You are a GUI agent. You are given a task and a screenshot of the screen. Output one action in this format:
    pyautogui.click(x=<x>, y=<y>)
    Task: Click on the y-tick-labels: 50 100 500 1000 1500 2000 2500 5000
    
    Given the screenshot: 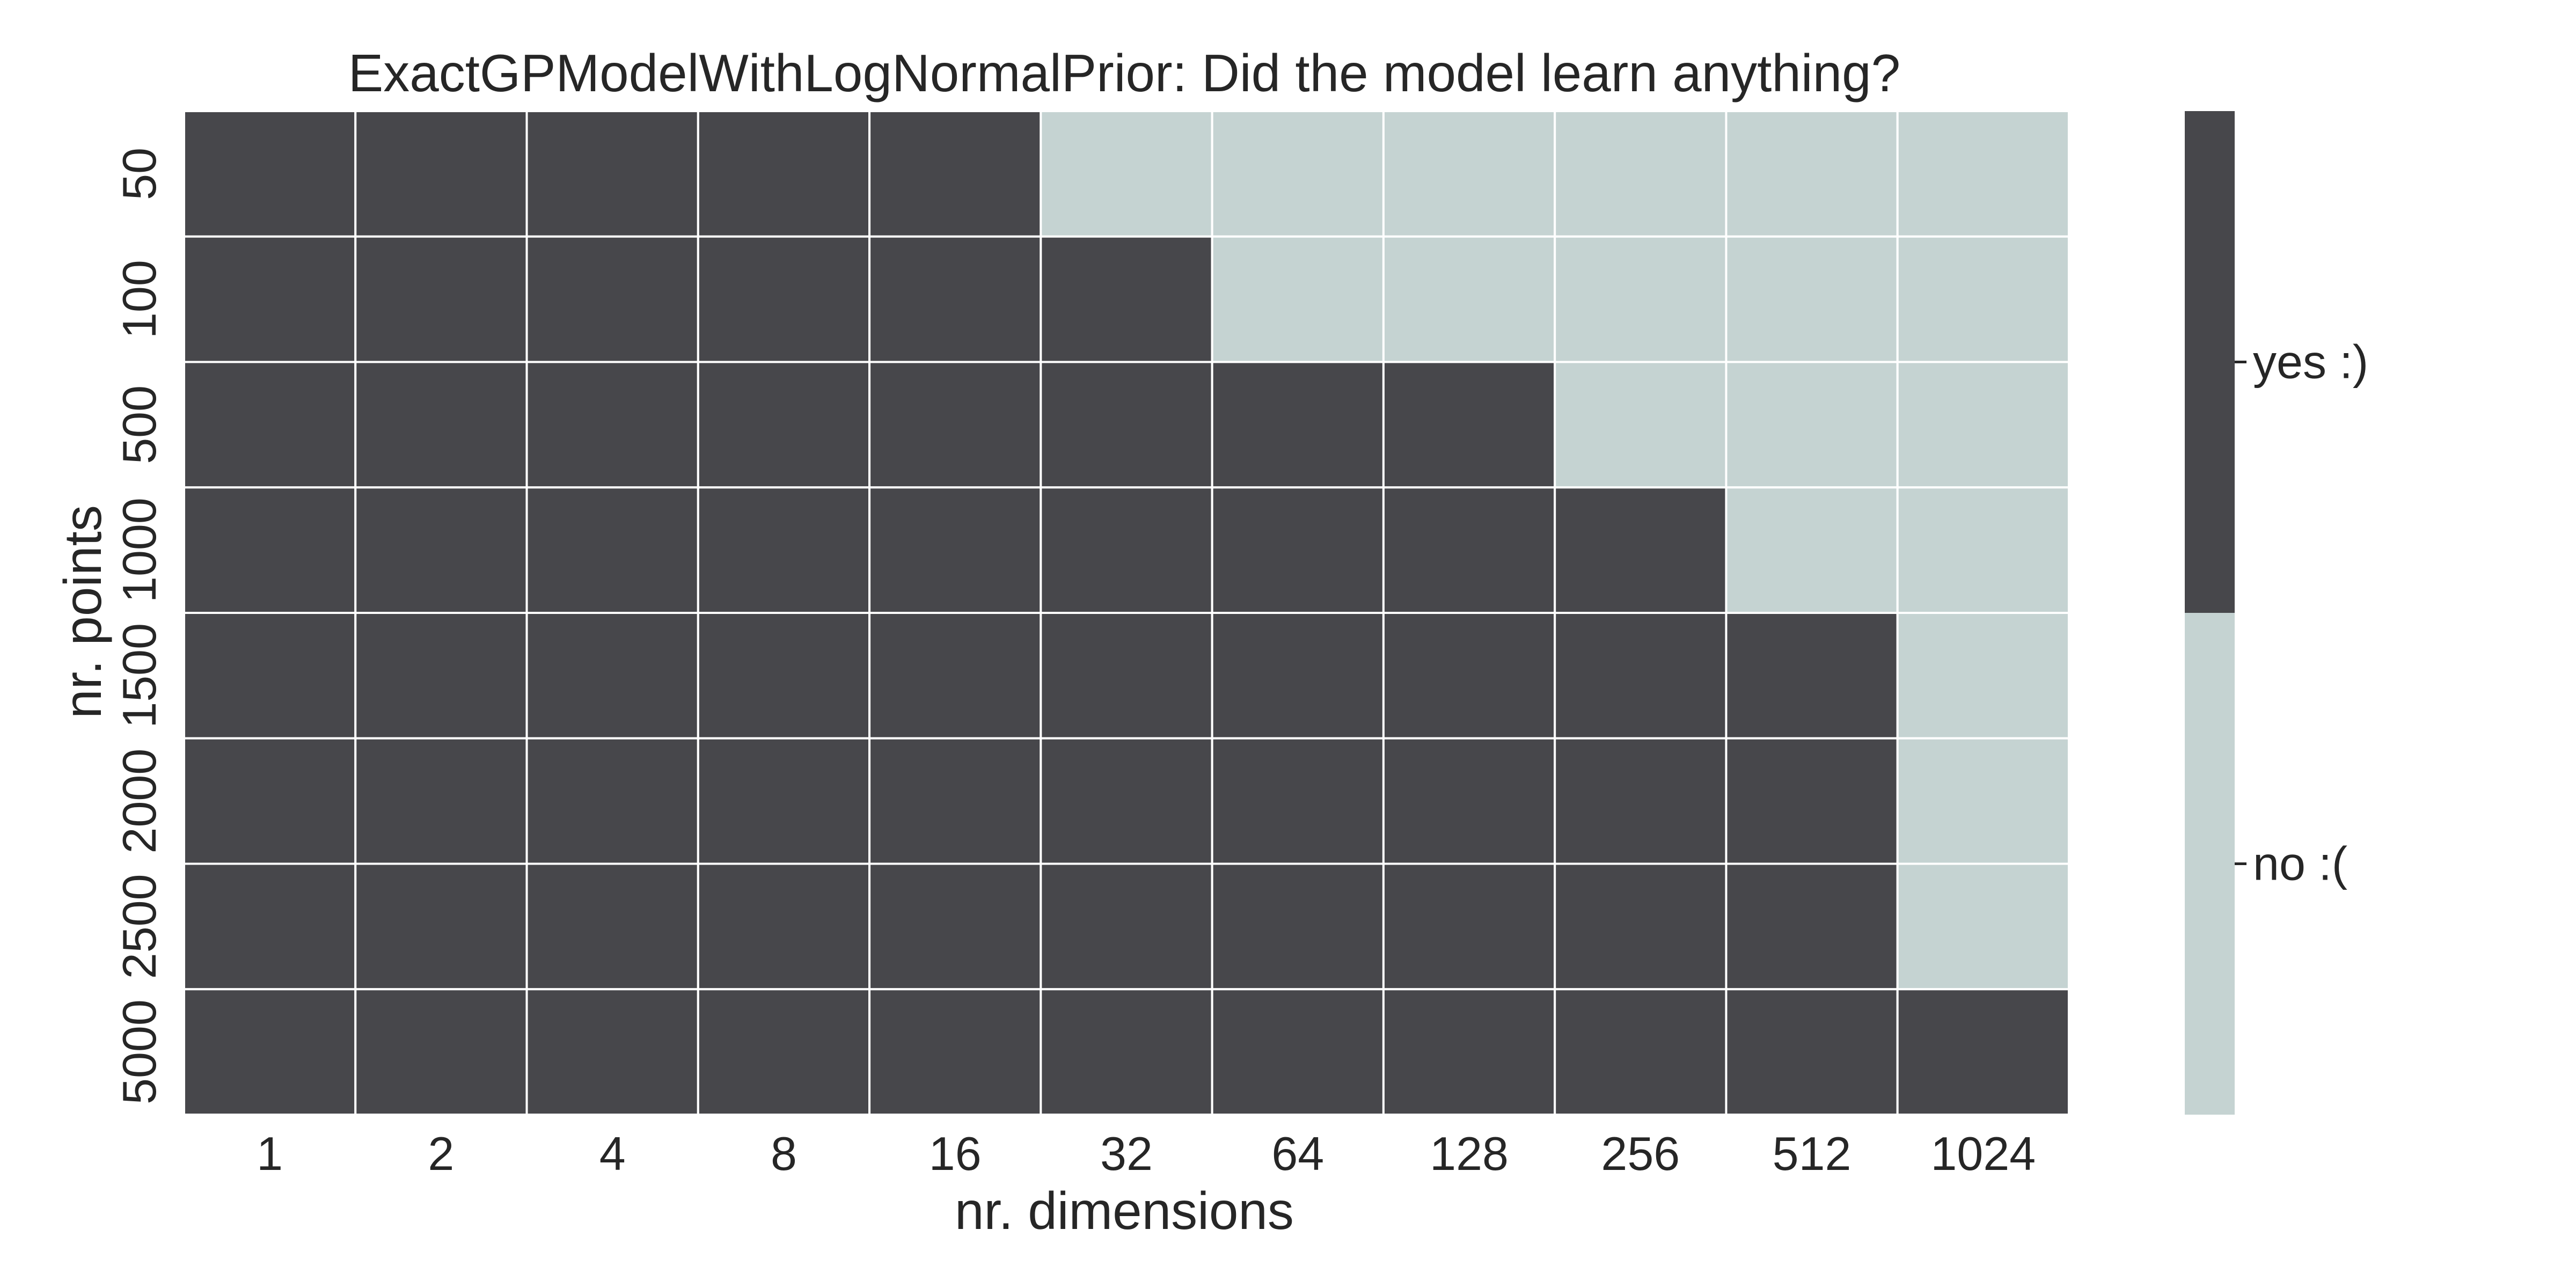 What is the action you would take?
    pyautogui.click(x=139, y=626)
    